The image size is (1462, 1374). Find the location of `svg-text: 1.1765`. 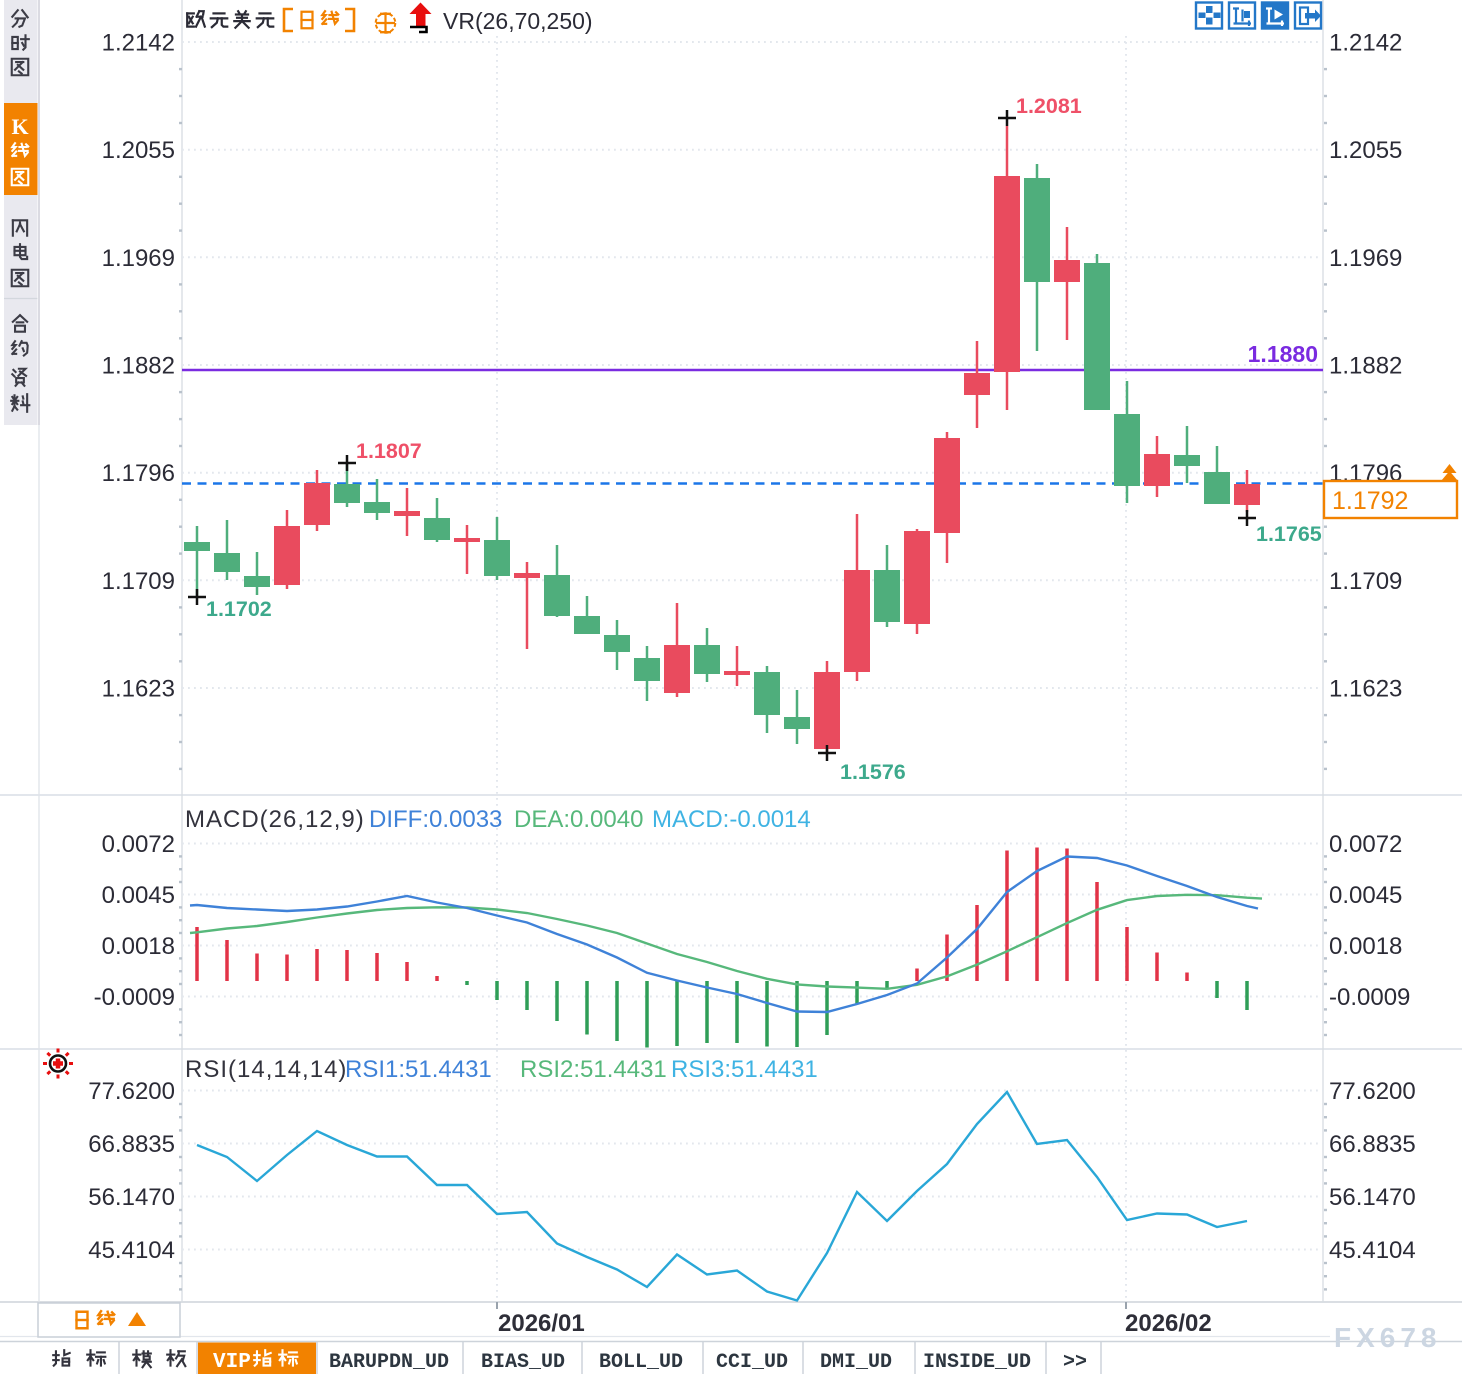

svg-text: 1.1765 is located at coordinates (1289, 534).